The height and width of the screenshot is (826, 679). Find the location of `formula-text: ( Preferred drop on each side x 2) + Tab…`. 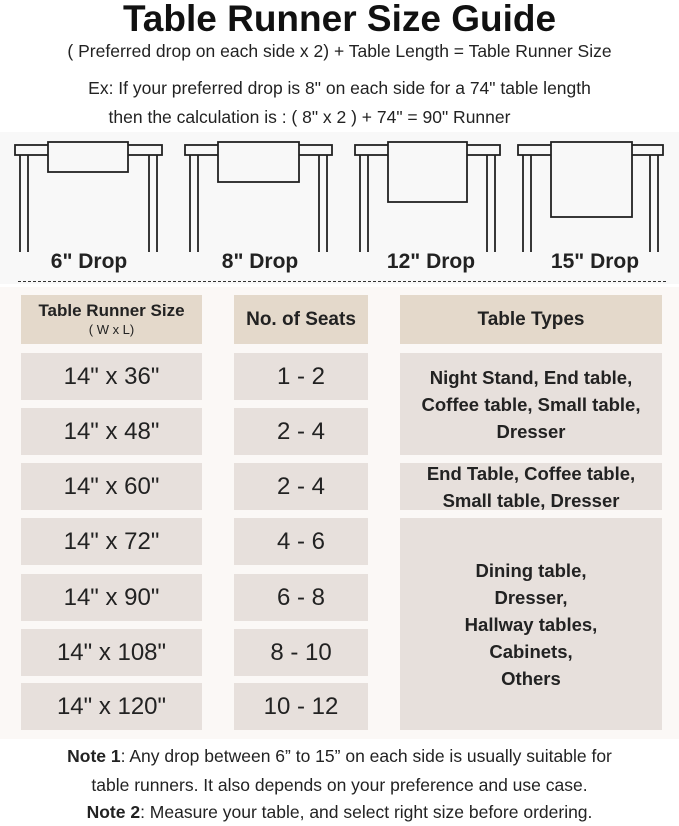

formula-text: ( Preferred drop on each side x 2) + Tab… is located at coordinates (339, 51).